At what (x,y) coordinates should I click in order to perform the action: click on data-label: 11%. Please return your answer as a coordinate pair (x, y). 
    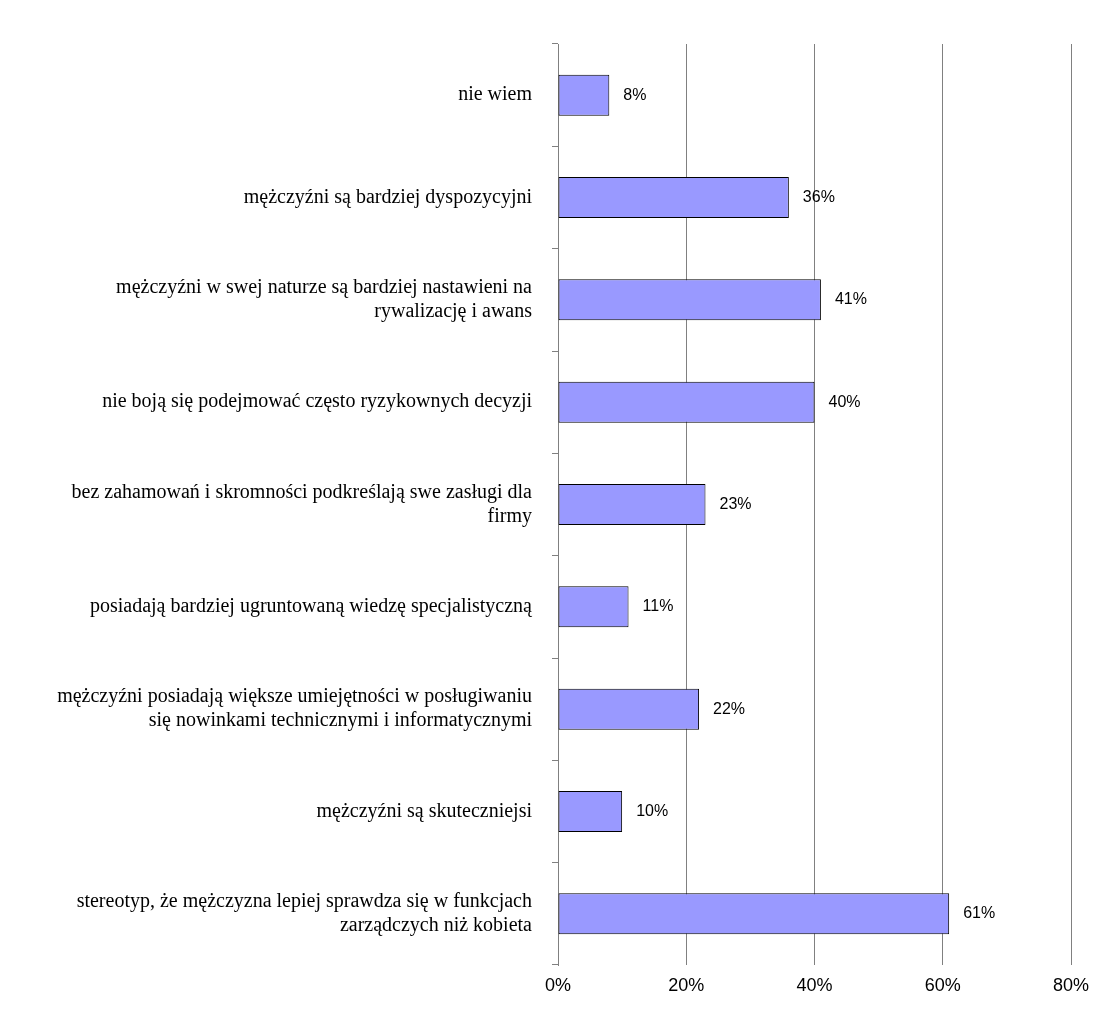
    Looking at the image, I should click on (658, 606).